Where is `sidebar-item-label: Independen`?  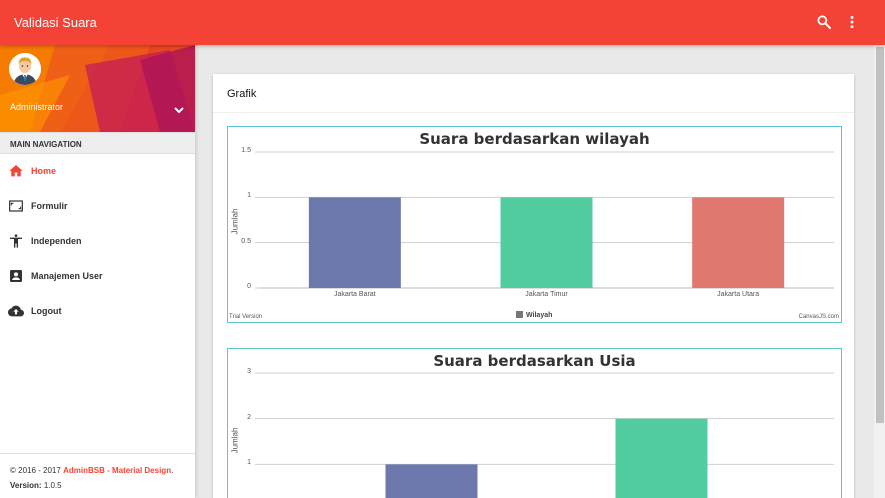 sidebar-item-label: Independen is located at coordinates (56, 241).